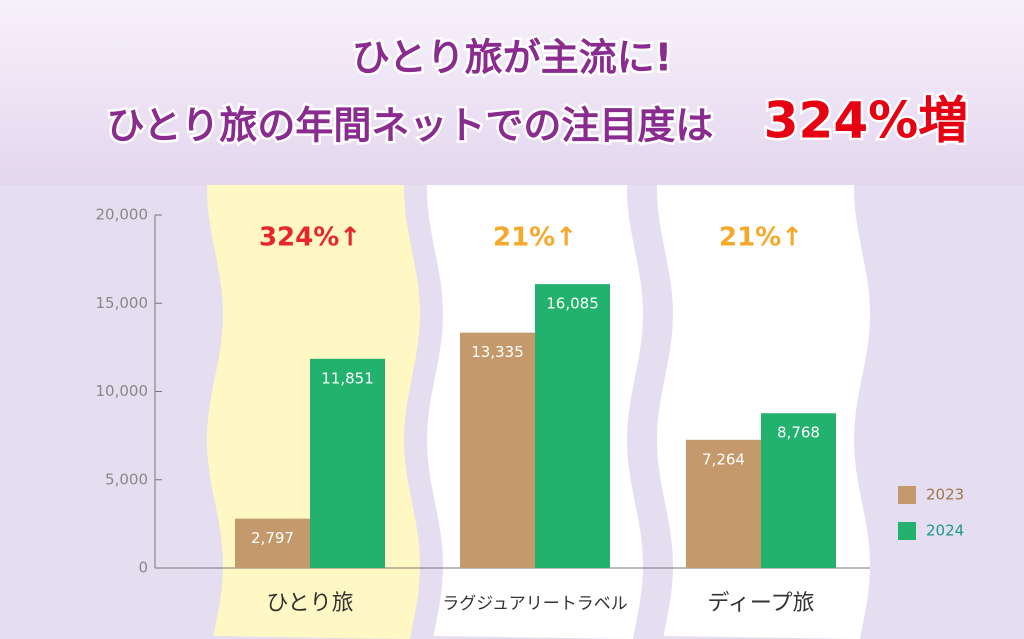 This screenshot has width=1024, height=639. What do you see at coordinates (572, 304) in the screenshot?
I see `value-label: 16,085` at bounding box center [572, 304].